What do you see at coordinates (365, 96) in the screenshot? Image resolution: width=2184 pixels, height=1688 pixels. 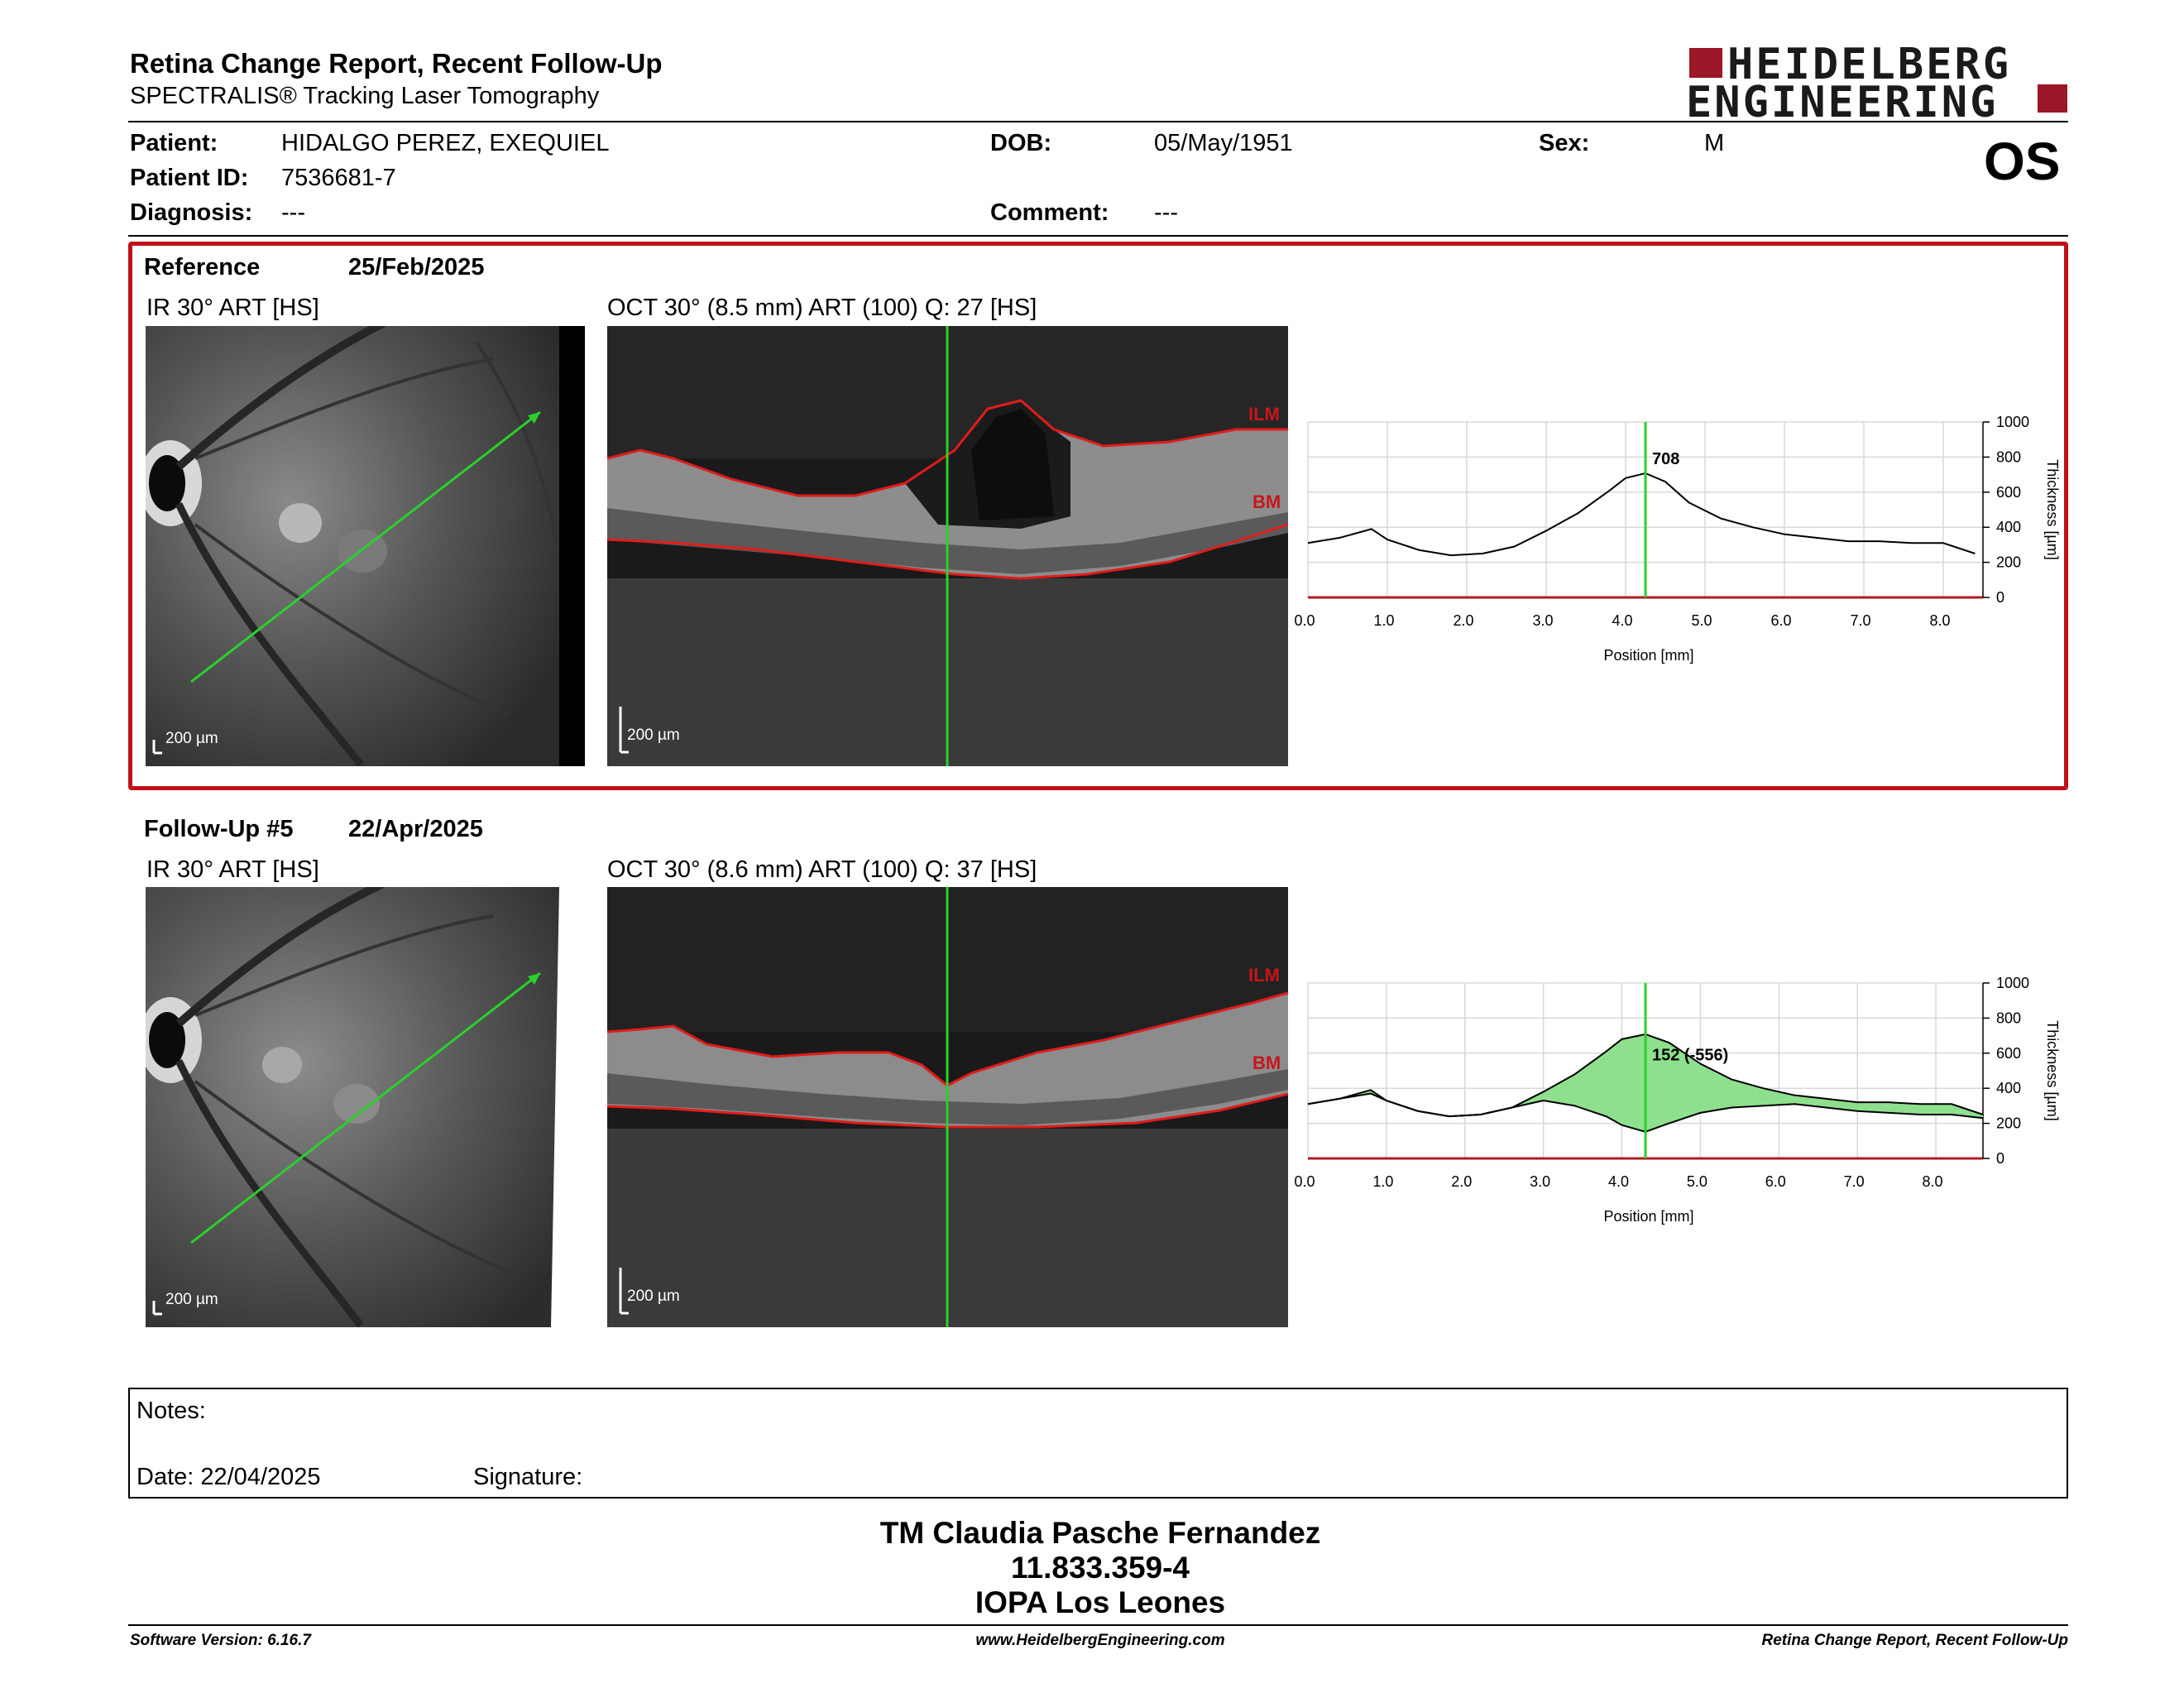 I see `report-subtitle: SPECTRALIS® Tracking Laser Tomography` at bounding box center [365, 96].